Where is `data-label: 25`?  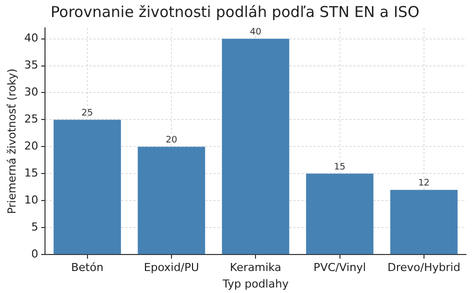 data-label: 25 is located at coordinates (88, 113).